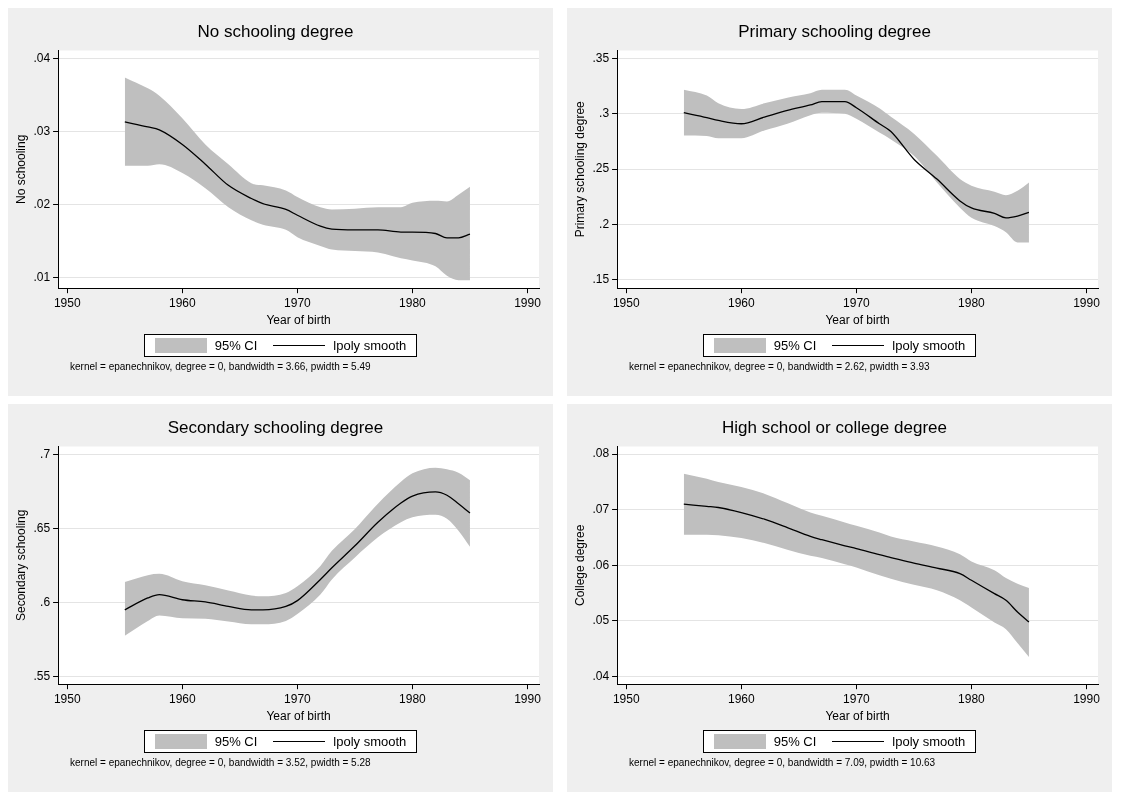  I want to click on text: kernel = epanechnikov, degree = 0, bandwidth = 3.52, pwidth = 5.28, so click(221, 762).